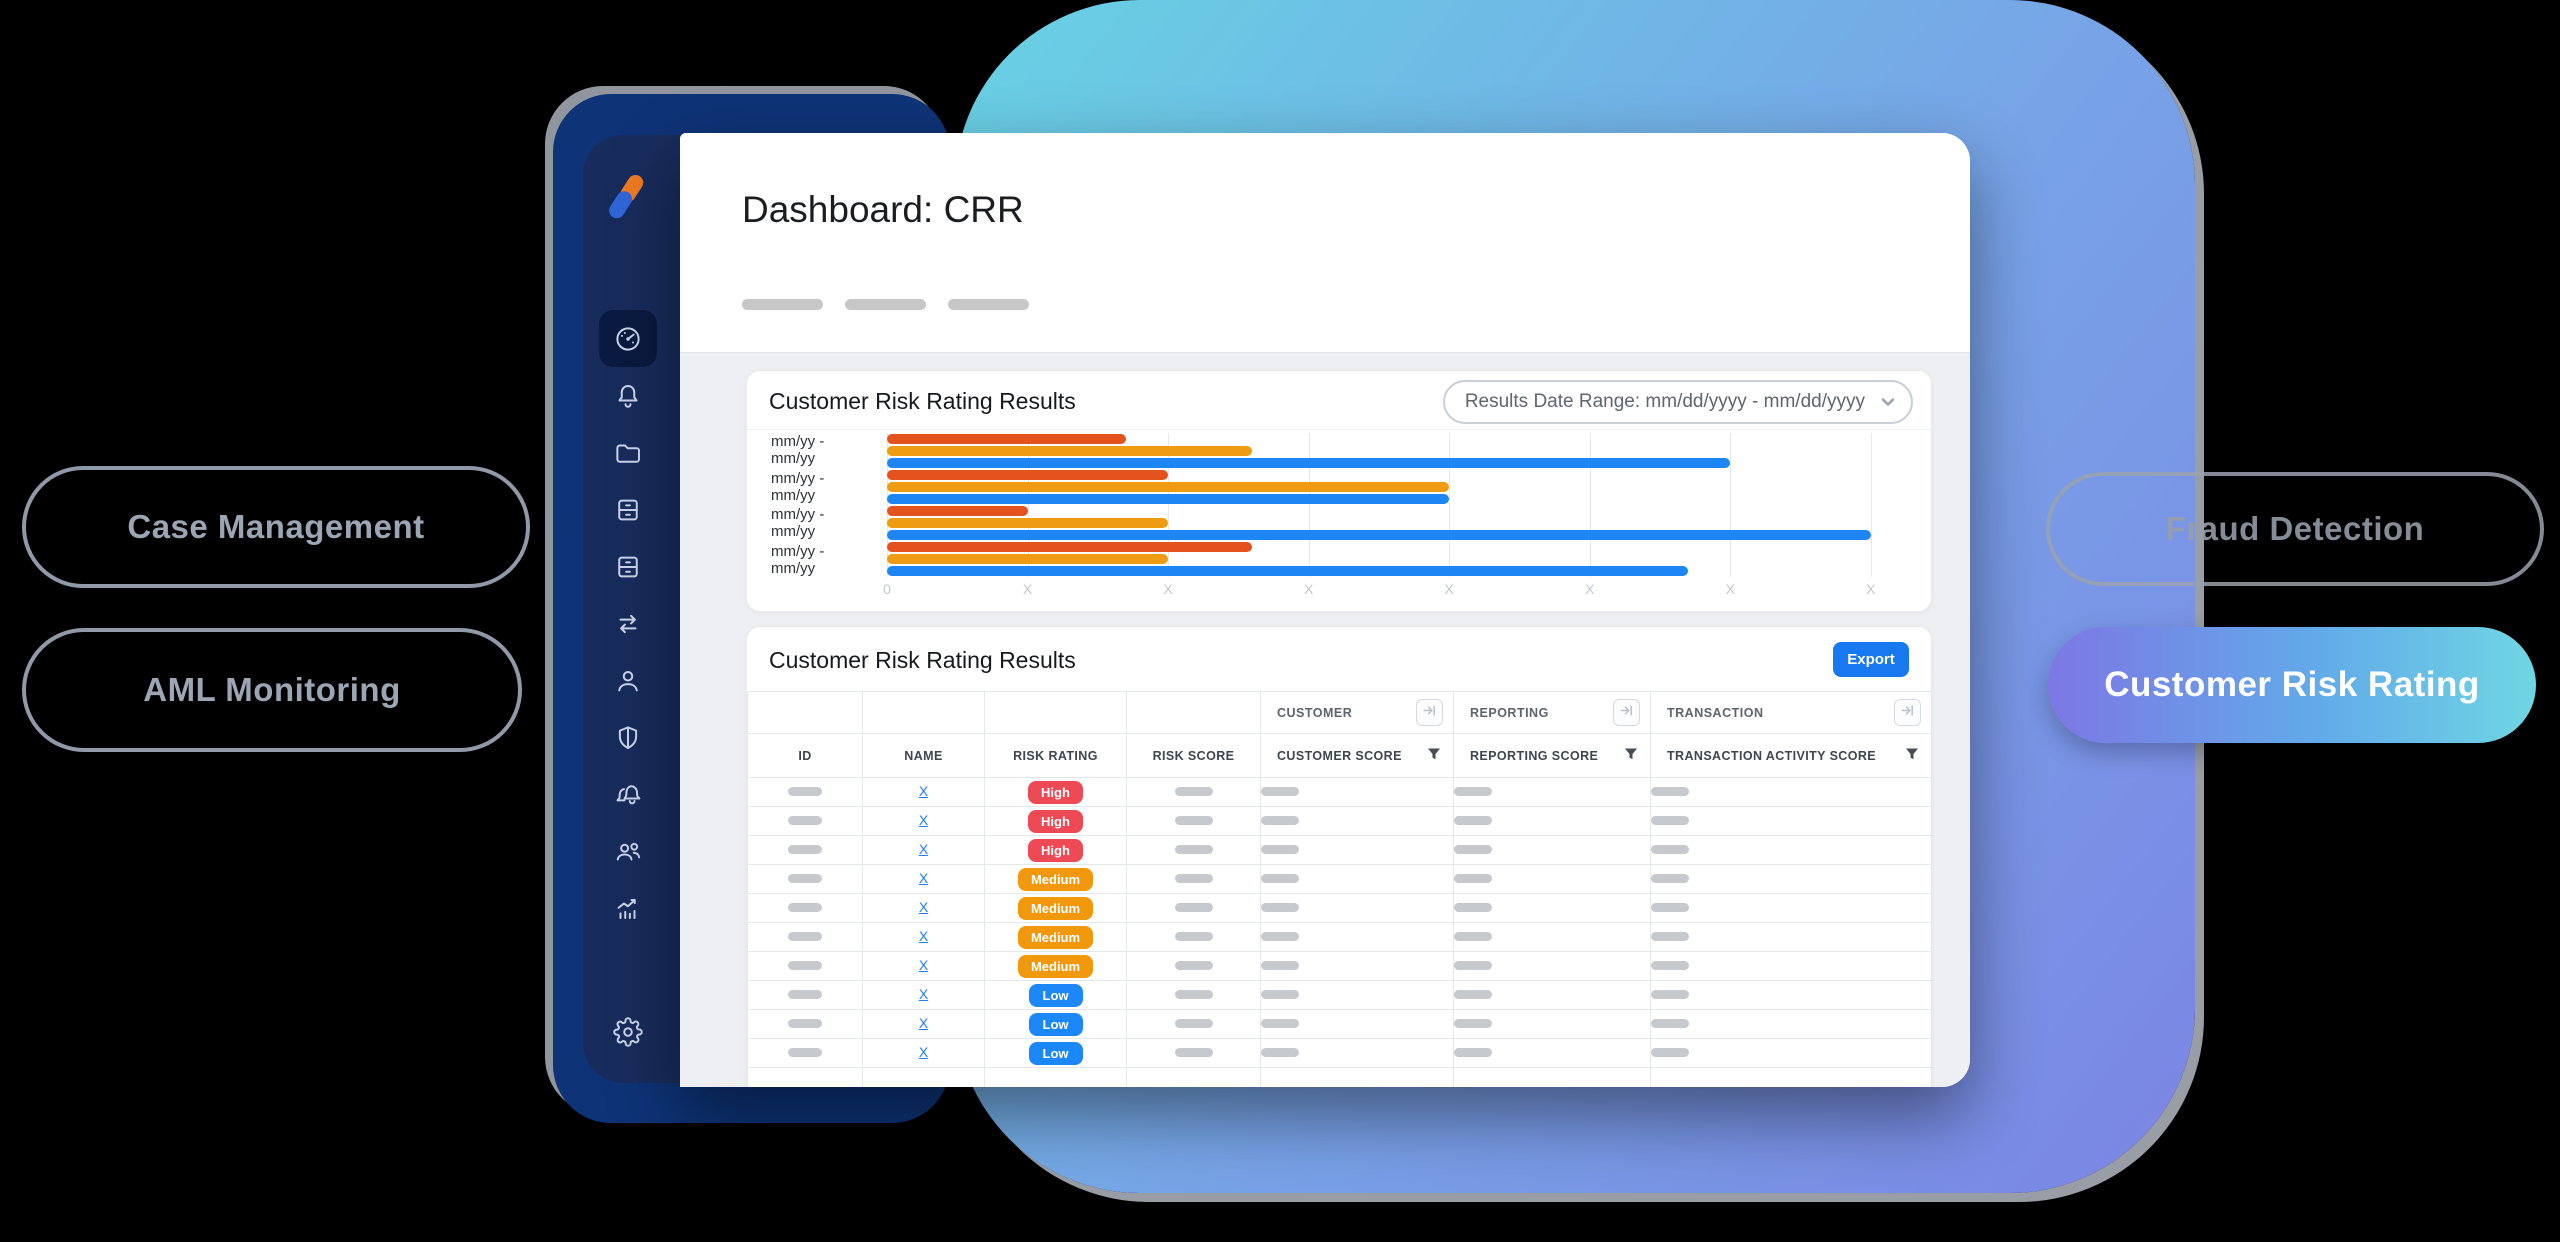  I want to click on sidebar-item-transactions, so click(628, 623).